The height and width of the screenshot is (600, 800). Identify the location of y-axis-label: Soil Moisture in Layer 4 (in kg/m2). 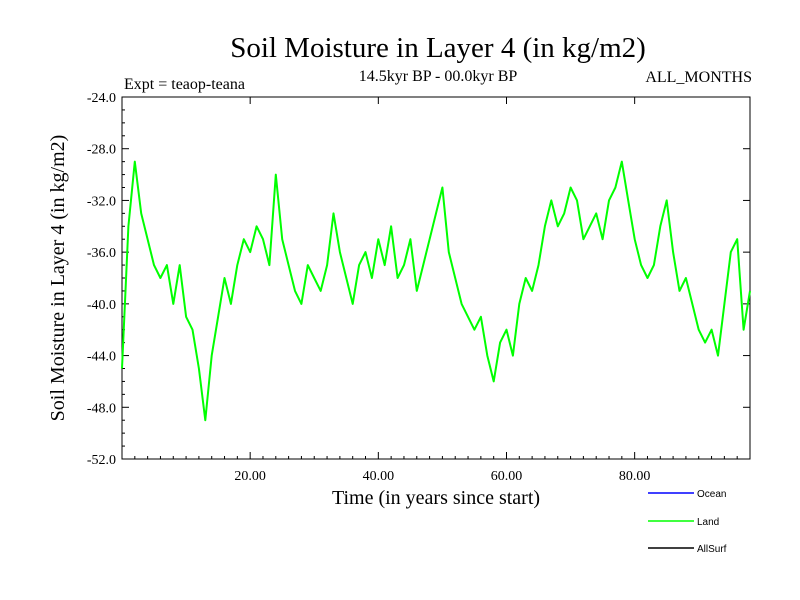
(58, 278).